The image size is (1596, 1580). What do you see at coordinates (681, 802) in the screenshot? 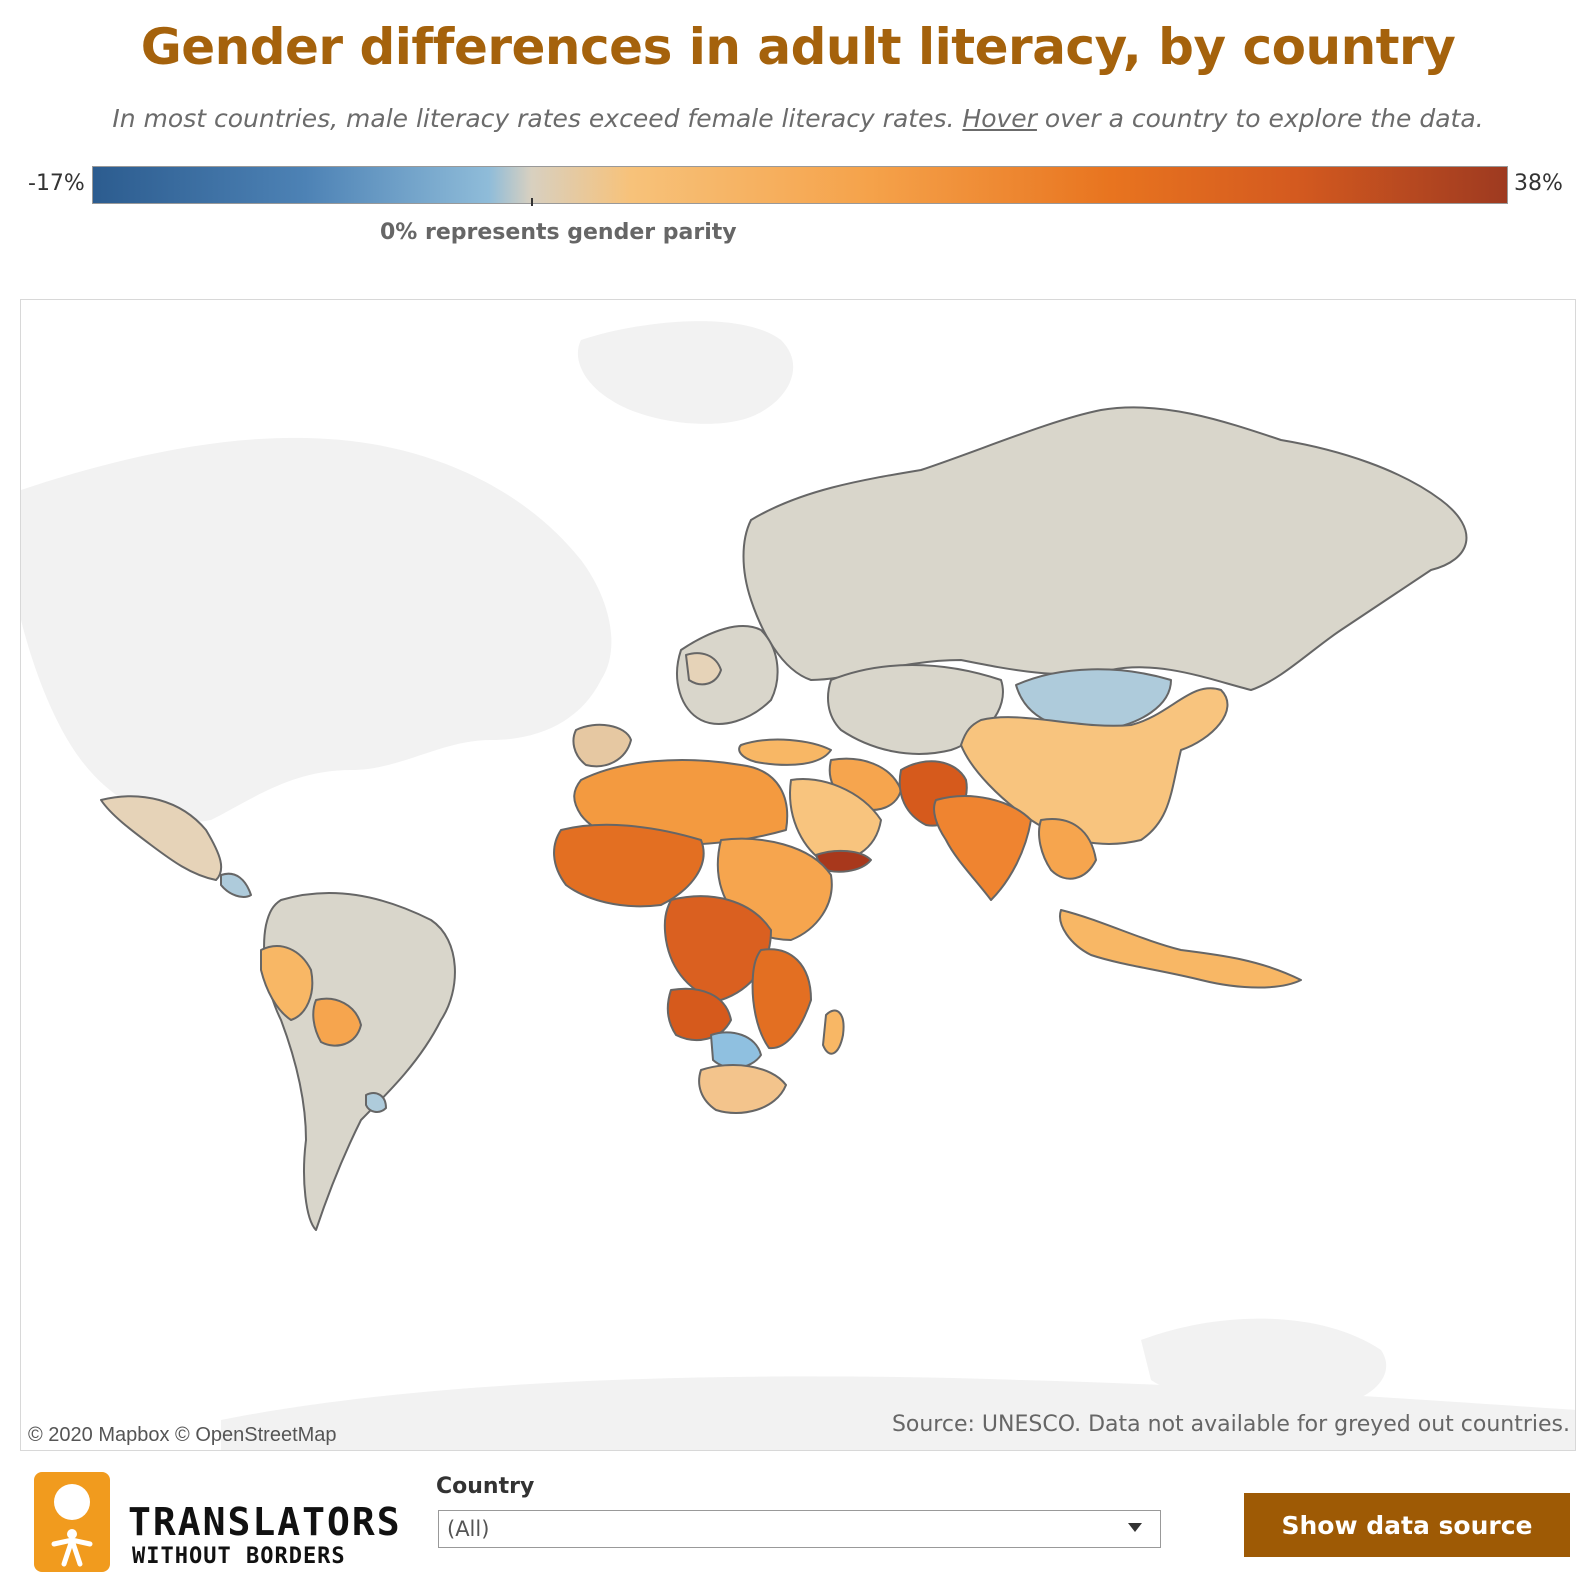
I see `country-north-africa` at bounding box center [681, 802].